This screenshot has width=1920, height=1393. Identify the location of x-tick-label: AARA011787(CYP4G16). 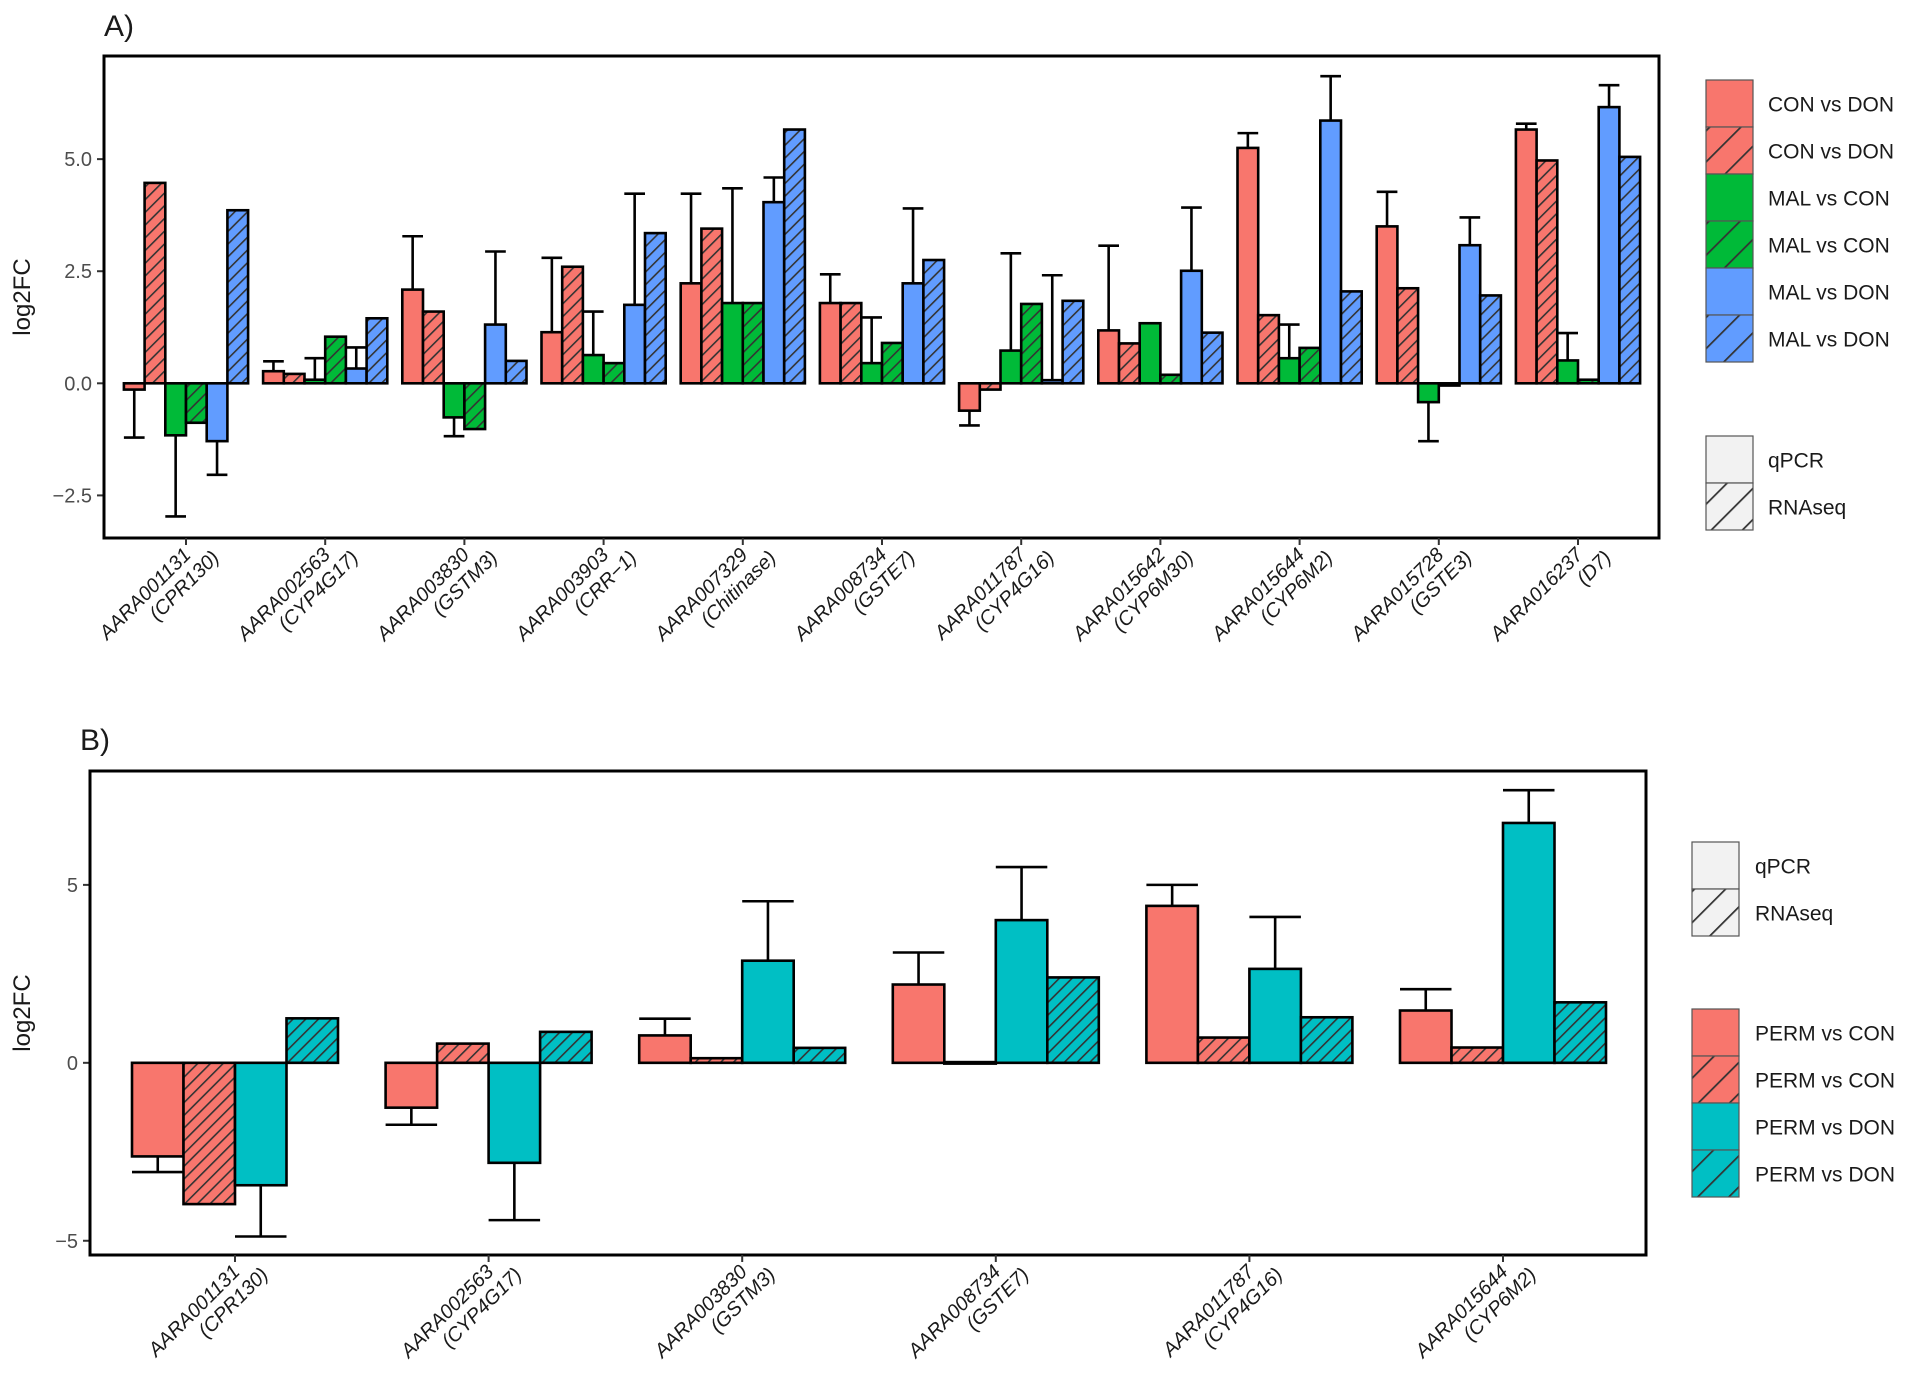
(994, 595).